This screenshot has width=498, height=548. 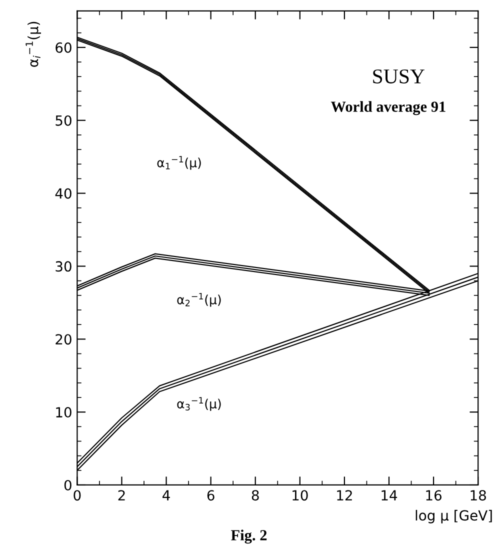 What do you see at coordinates (166, 495) in the screenshot?
I see `x-tick-label: 4` at bounding box center [166, 495].